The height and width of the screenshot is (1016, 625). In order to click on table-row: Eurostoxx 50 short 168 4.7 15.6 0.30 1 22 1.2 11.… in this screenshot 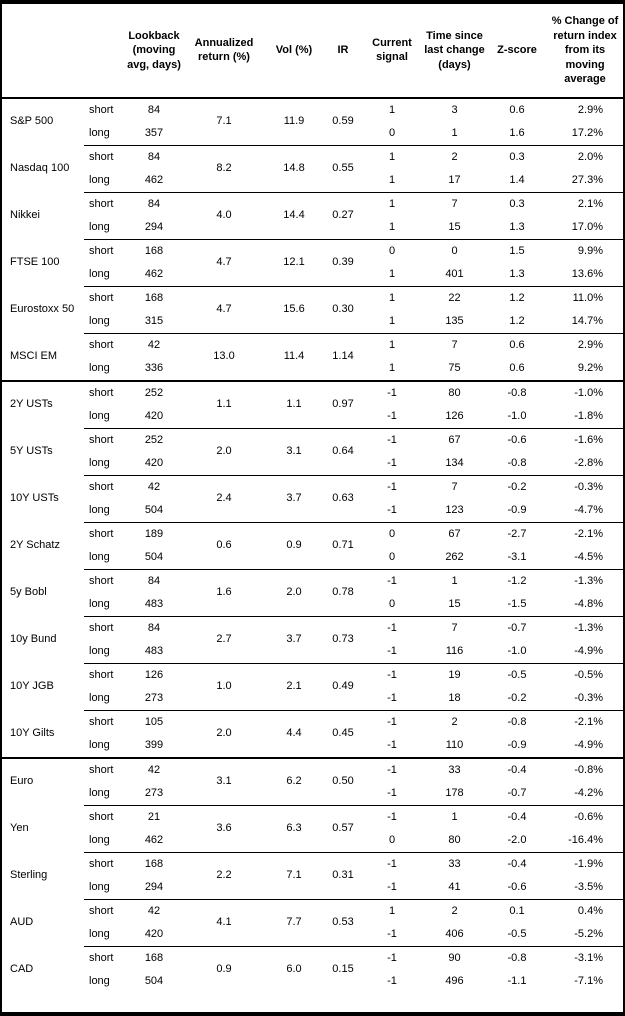, I will do `click(312, 309)`.